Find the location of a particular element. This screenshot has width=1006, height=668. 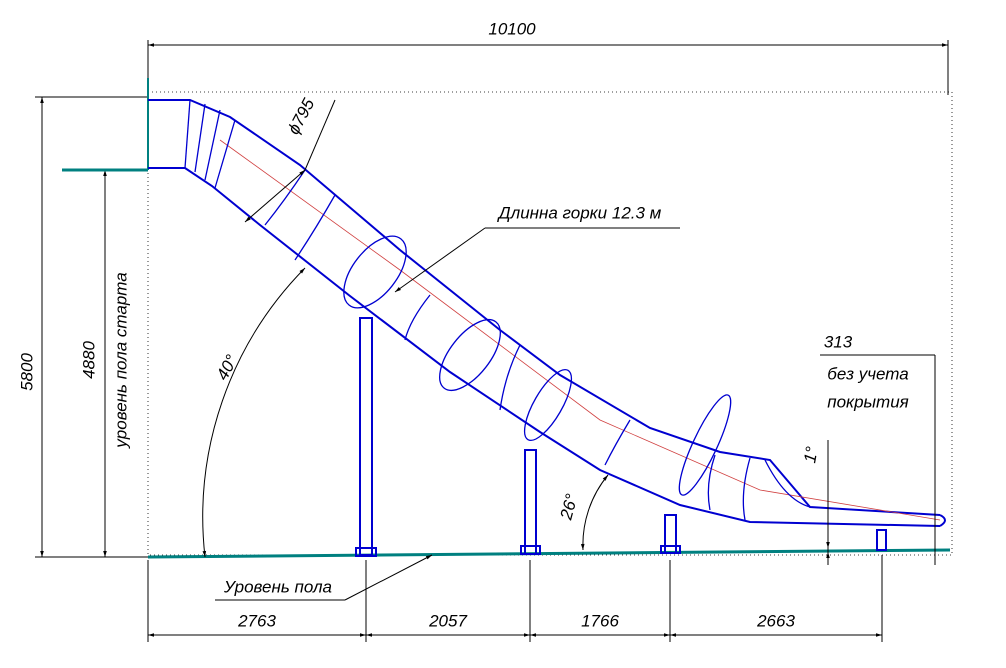

exit-note: без учета is located at coordinates (867, 373).